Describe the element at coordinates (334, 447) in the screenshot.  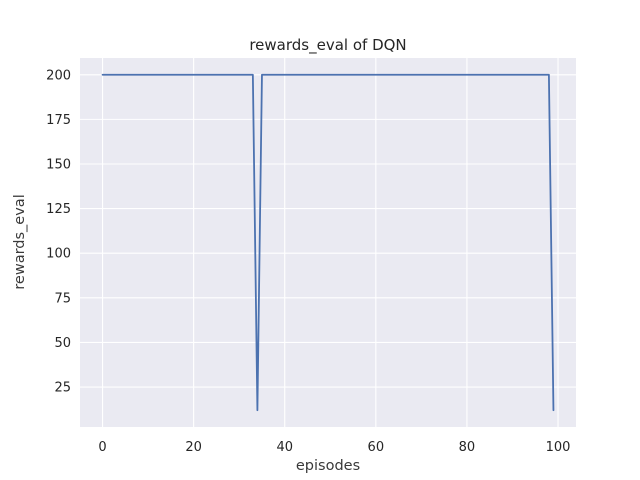
I see `x-tick-labels: 0 20 40 60 80 100` at that location.